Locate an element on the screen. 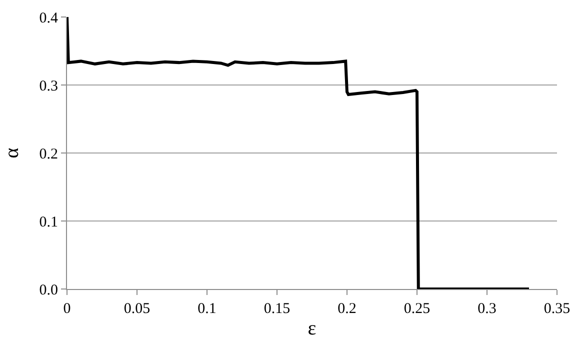  y-tick-label: 0.3 is located at coordinates (48, 86).